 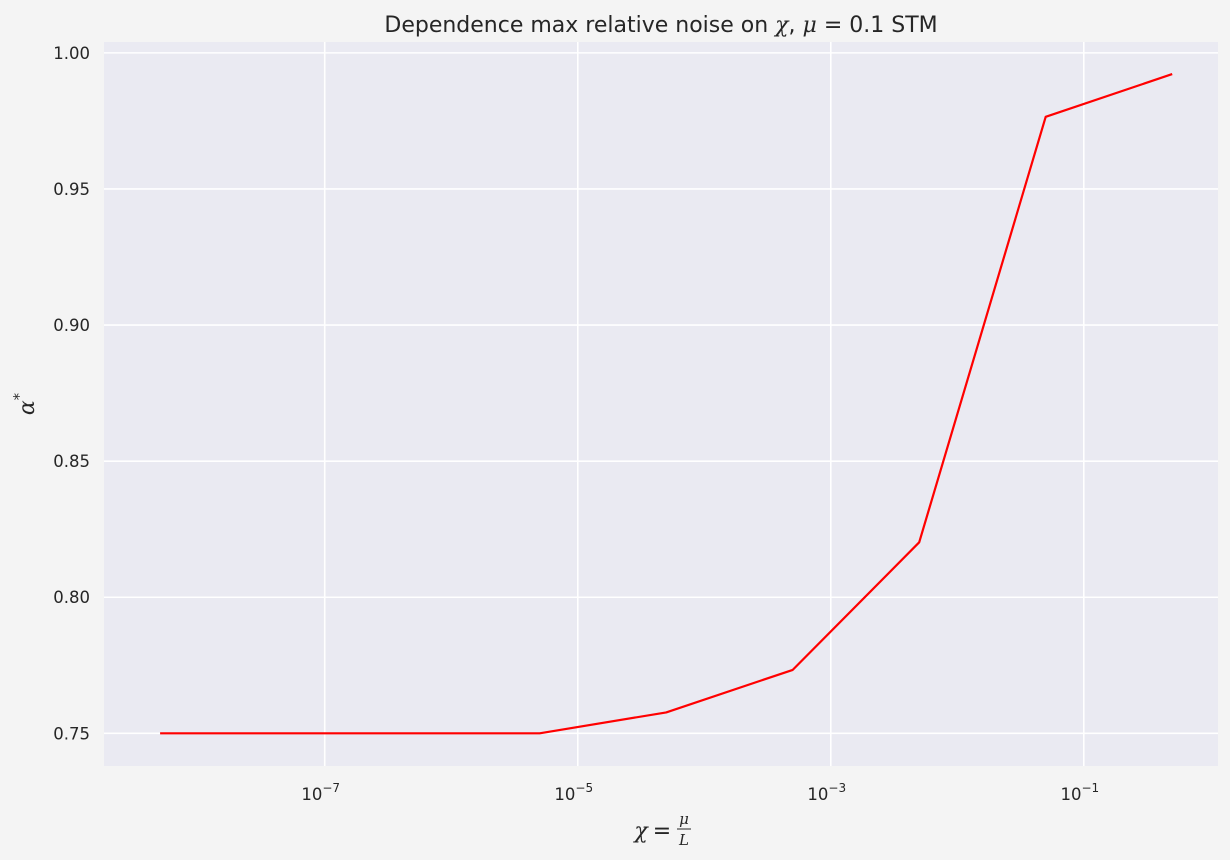 I want to click on chart-title-suffix: = 0.1 STM, so click(x=877, y=25).